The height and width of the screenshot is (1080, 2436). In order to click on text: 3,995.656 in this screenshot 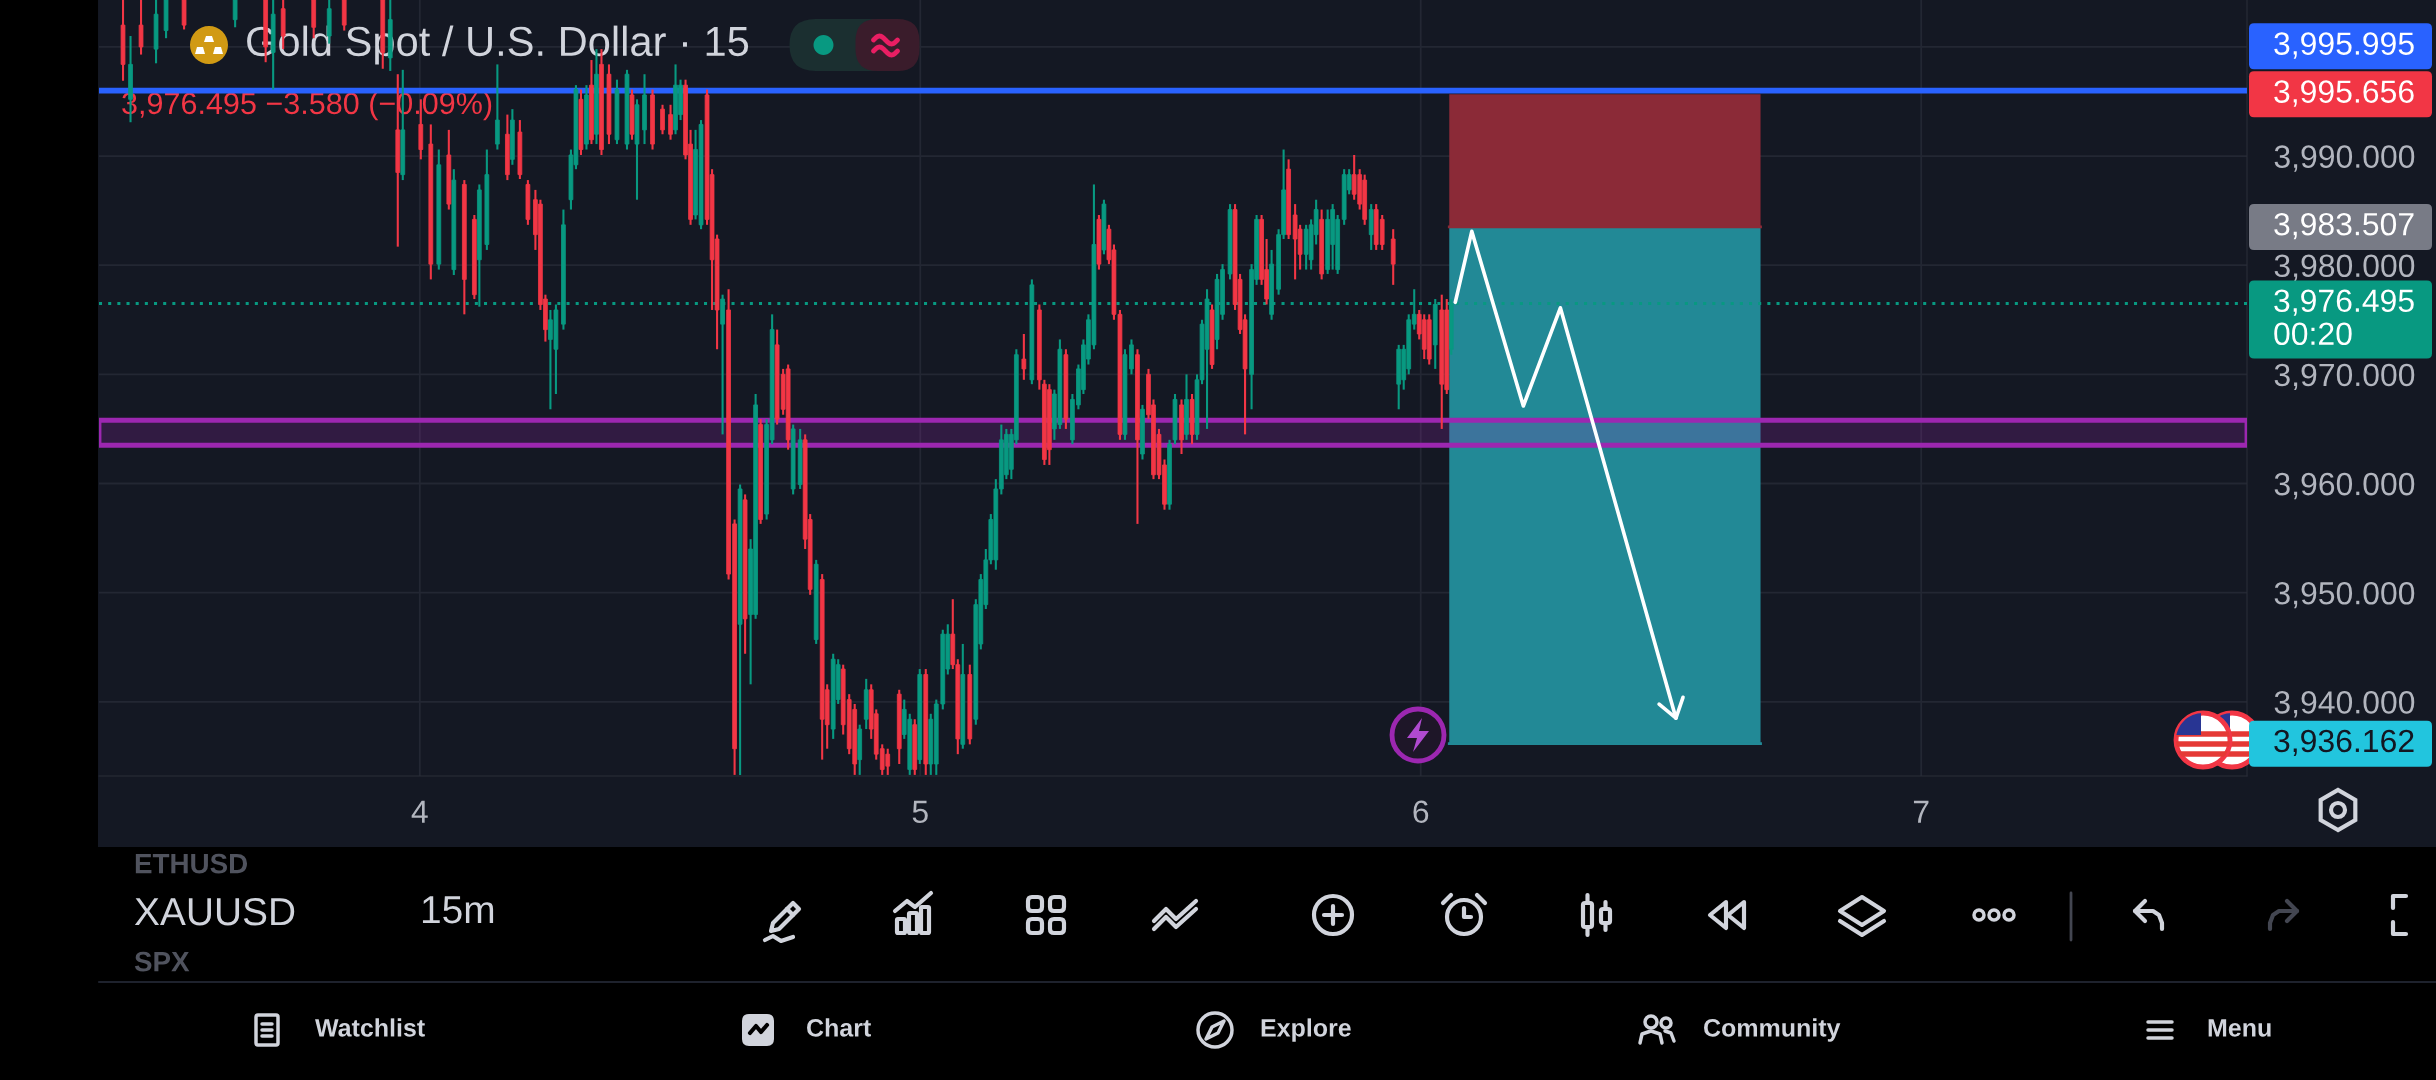, I will do `click(2344, 93)`.